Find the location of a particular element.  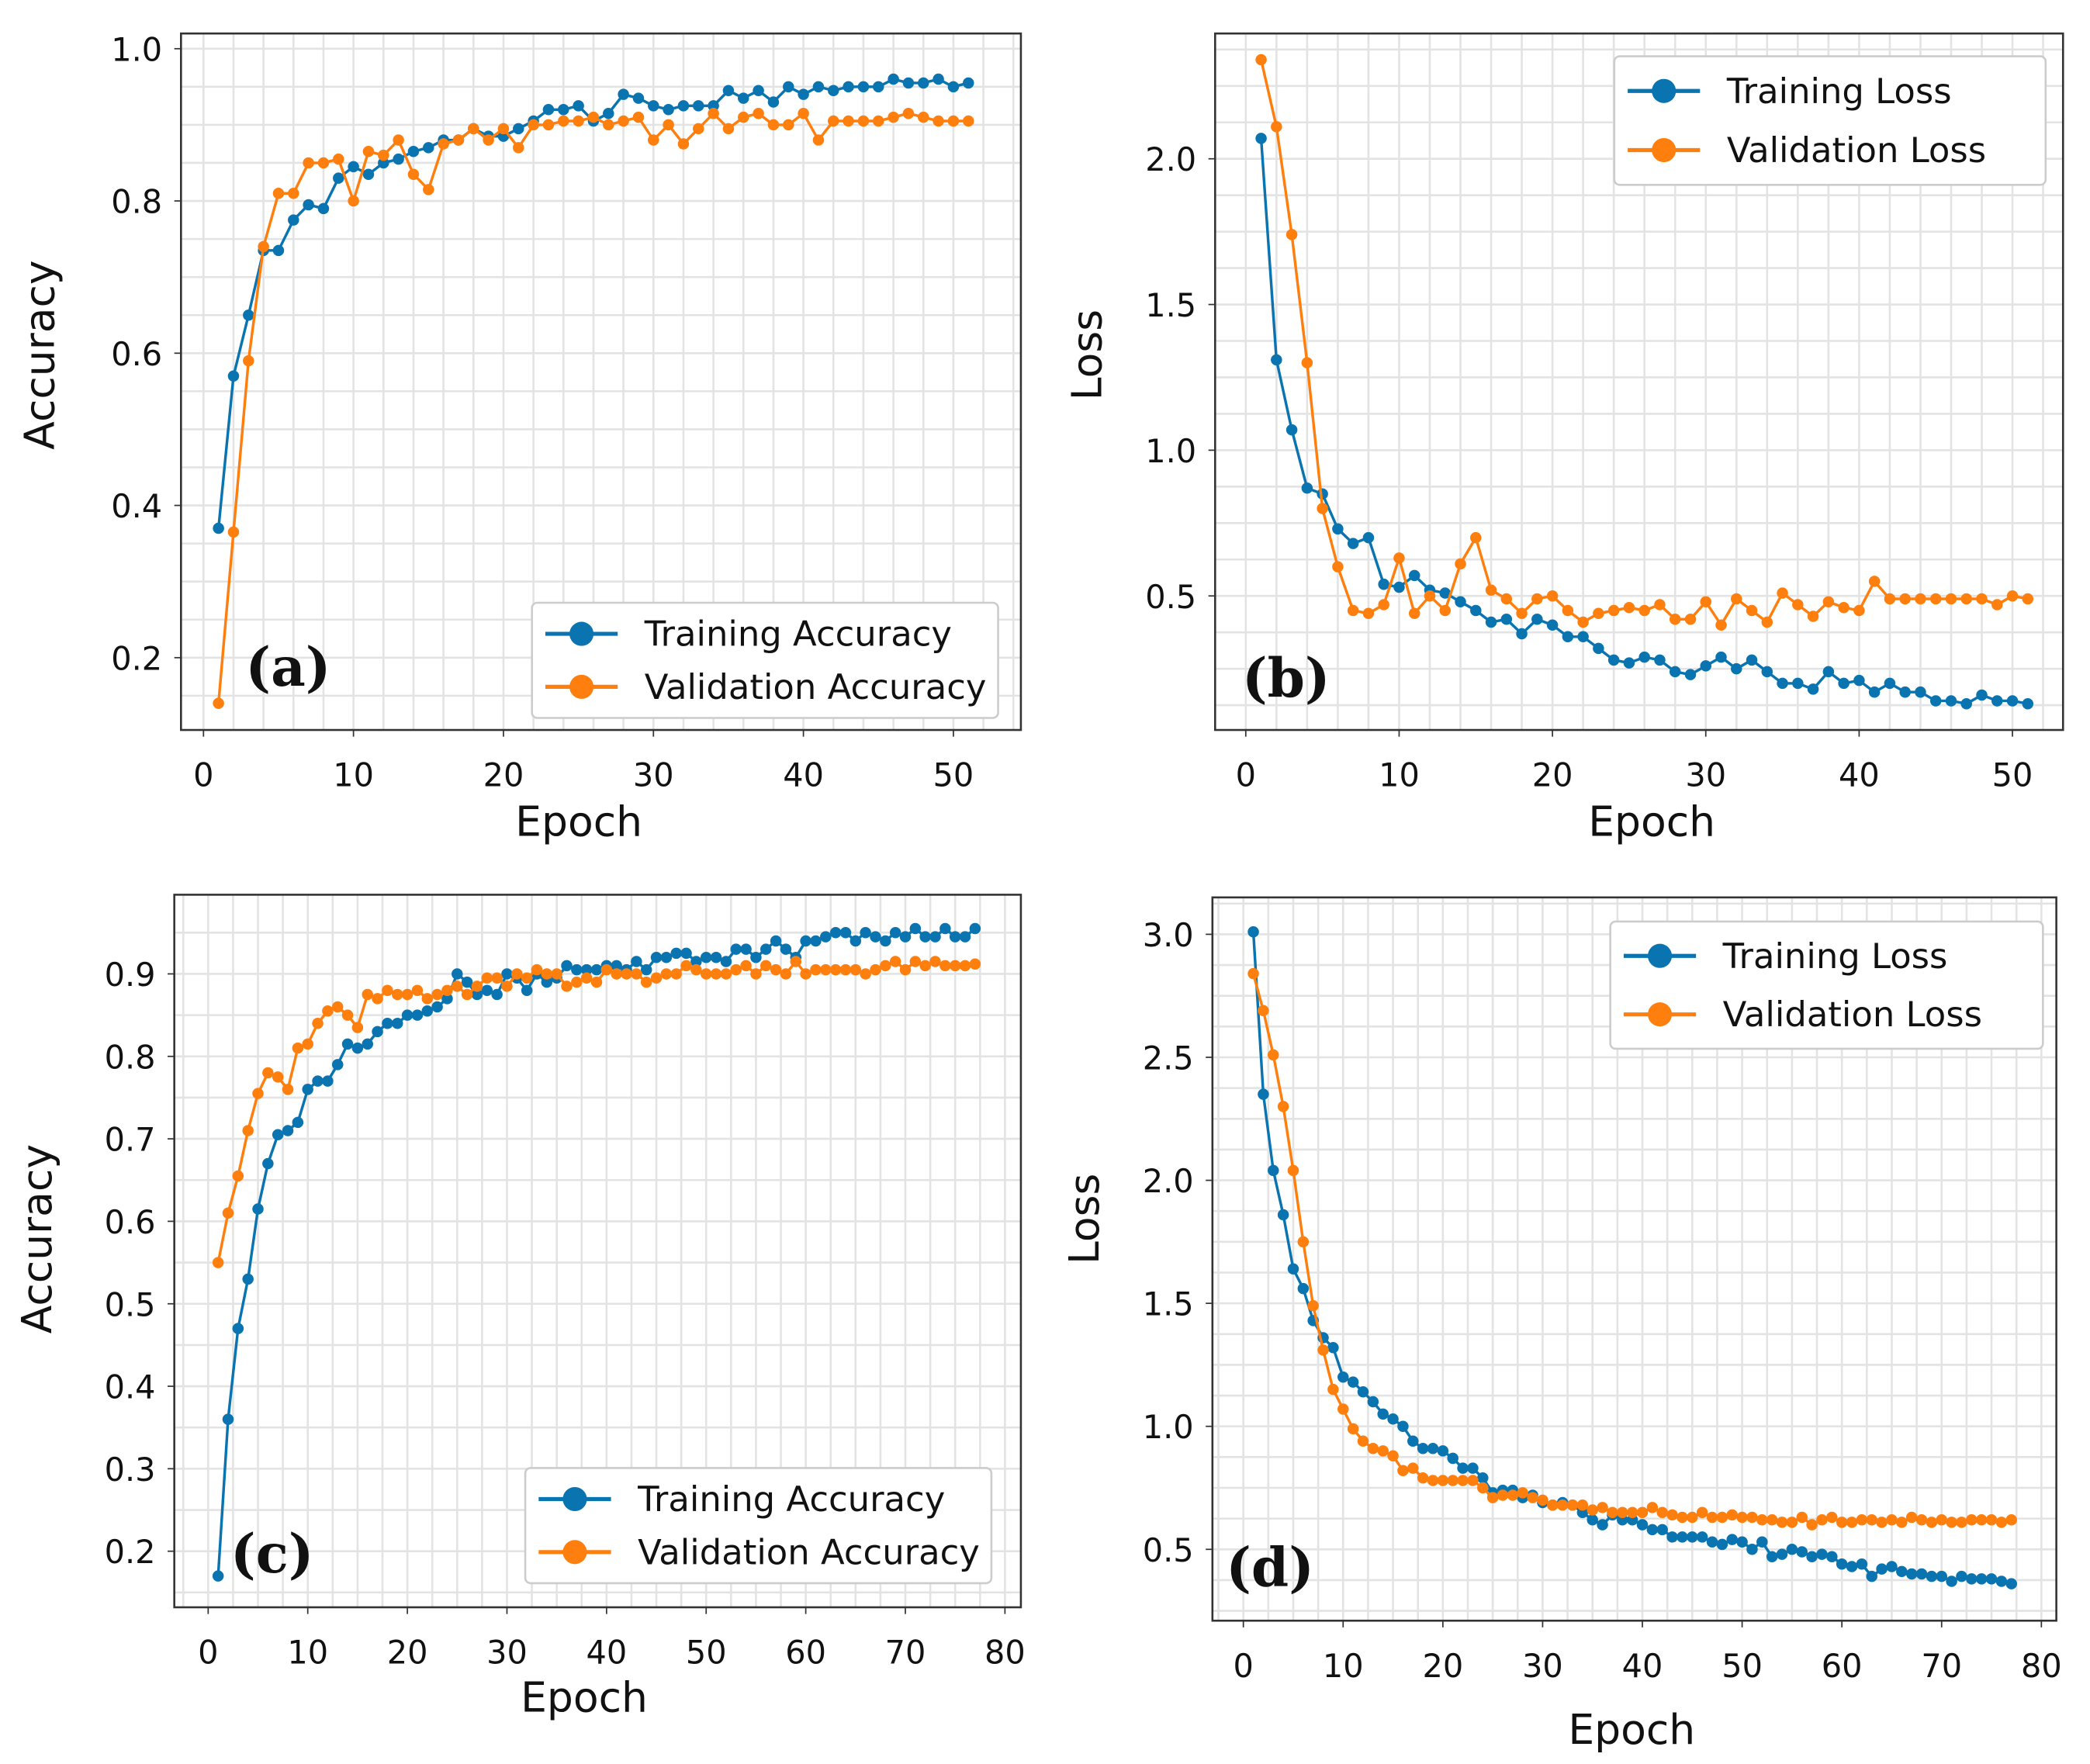

y-tick-label: 2.0 is located at coordinates (1168, 1181).